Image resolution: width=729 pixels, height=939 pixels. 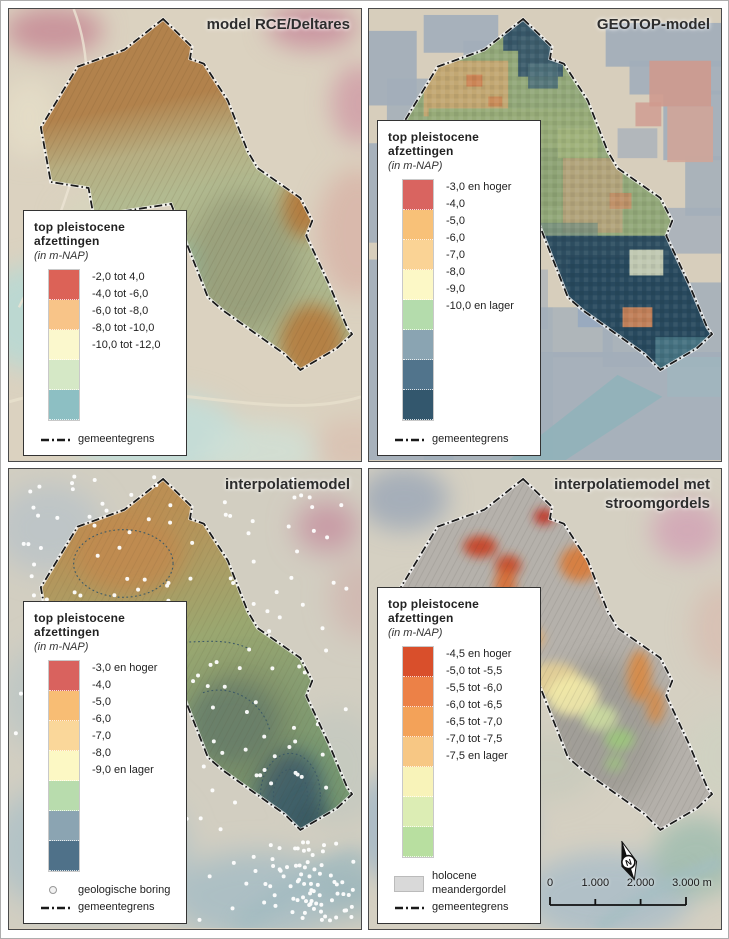 What do you see at coordinates (278, 24) in the screenshot?
I see `panel-title: model RCE/Deltares` at bounding box center [278, 24].